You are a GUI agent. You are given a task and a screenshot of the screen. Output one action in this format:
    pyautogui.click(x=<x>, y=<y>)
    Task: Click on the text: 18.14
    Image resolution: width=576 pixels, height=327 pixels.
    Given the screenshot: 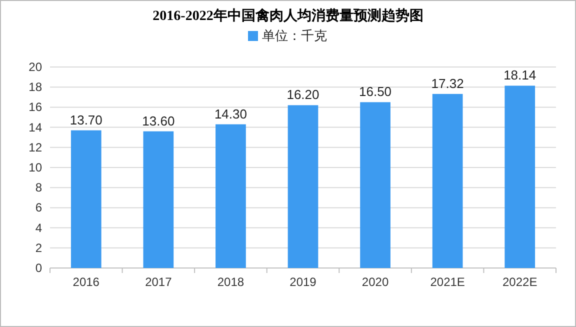 What is the action you would take?
    pyautogui.click(x=520, y=75)
    